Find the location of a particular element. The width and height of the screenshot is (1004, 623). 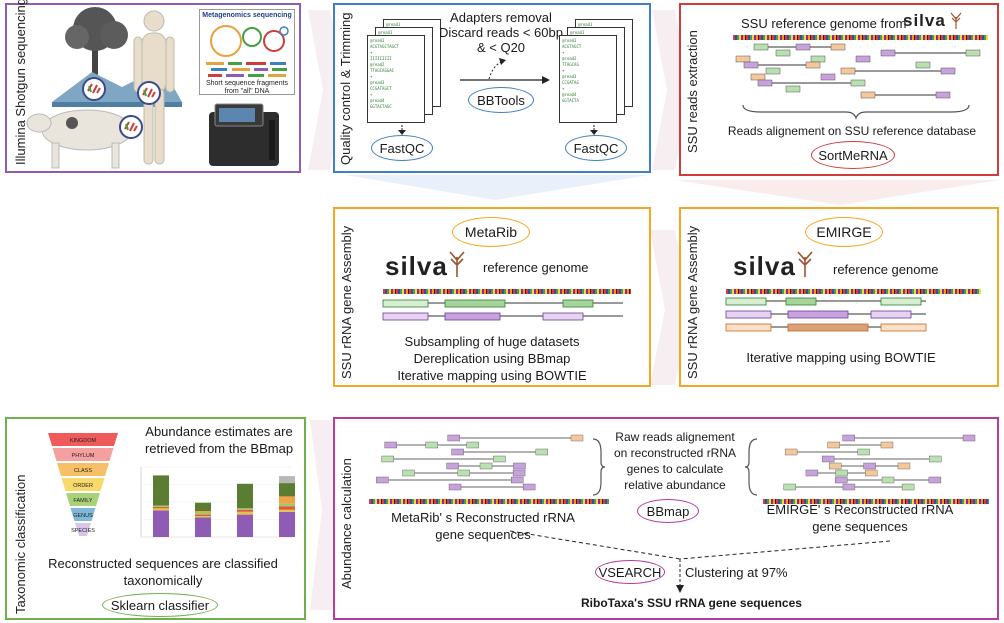

cow-illustration is located at coordinates (79, 139).